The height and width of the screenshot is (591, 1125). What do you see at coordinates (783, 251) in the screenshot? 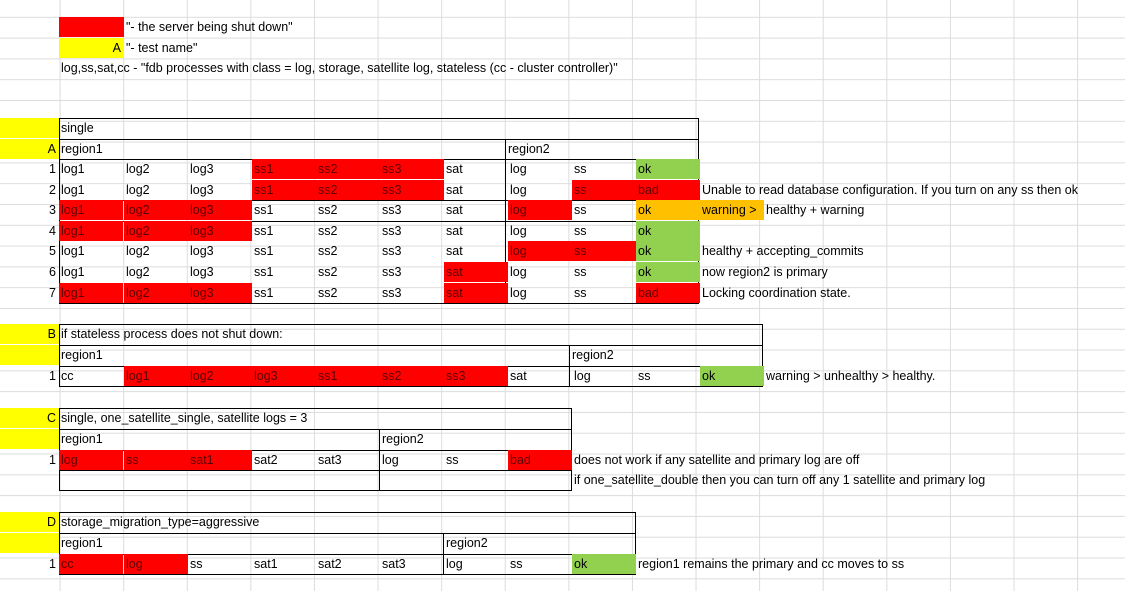
I see `section-a-note: healthy + accepting_commits` at bounding box center [783, 251].